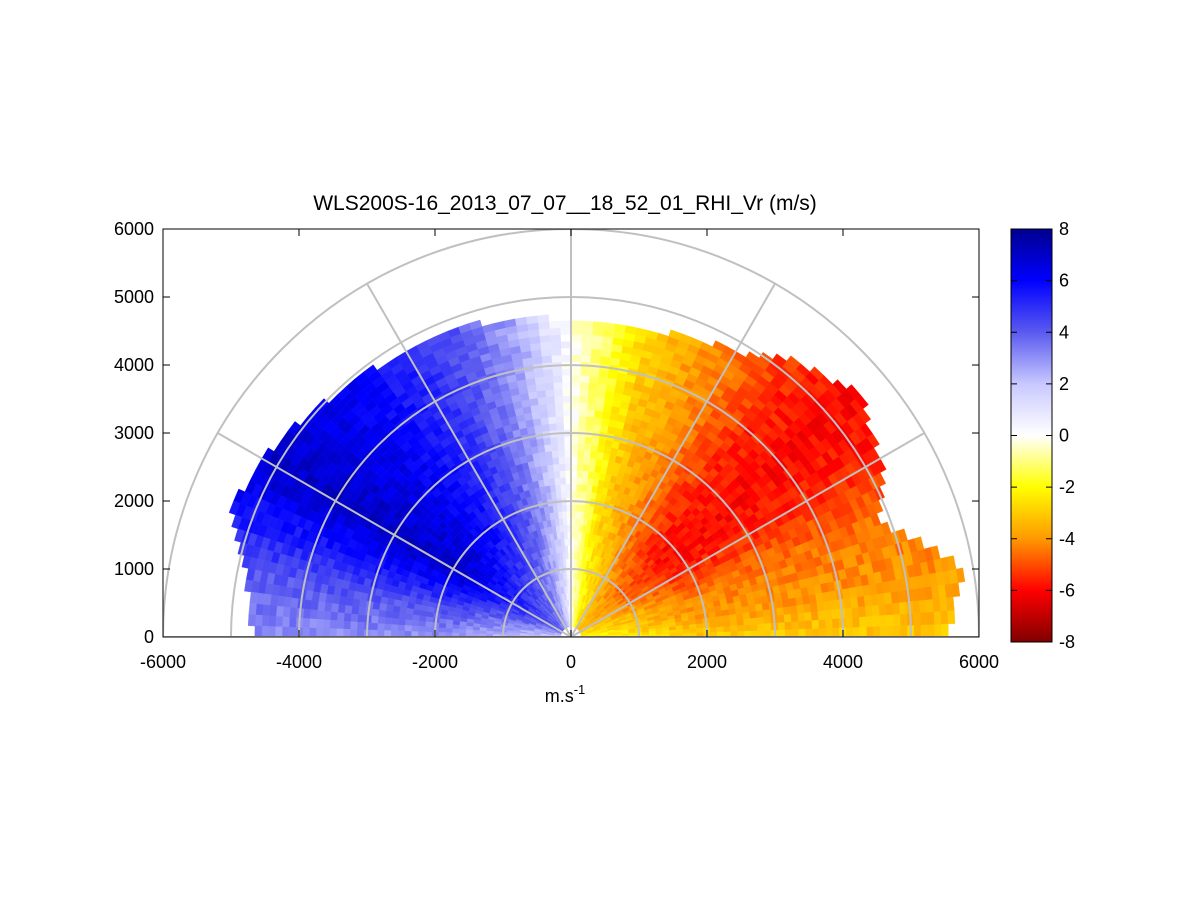  Describe the element at coordinates (163, 662) in the screenshot. I see `x-tick-label: -6000` at that location.